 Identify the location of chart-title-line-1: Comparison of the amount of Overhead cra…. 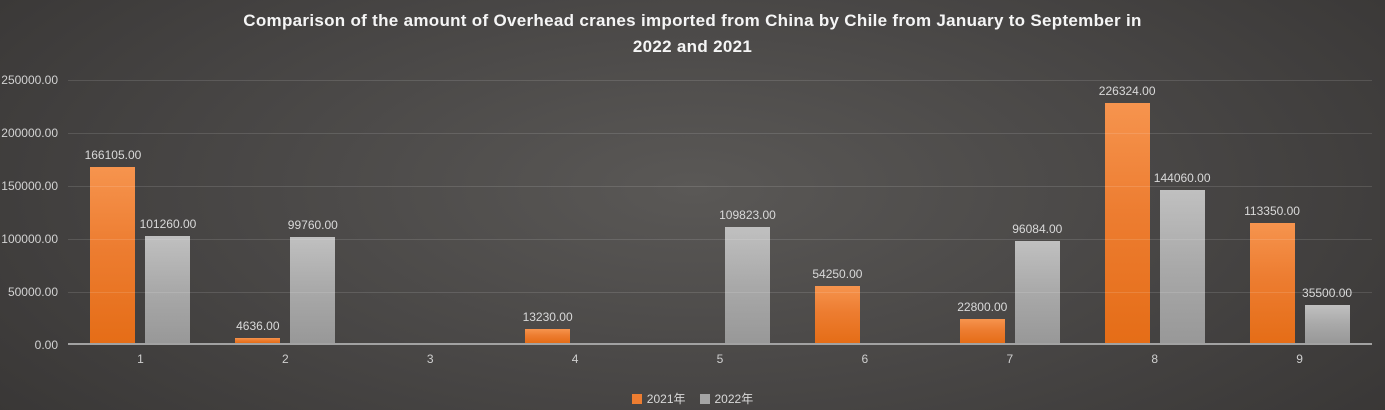
(692, 20).